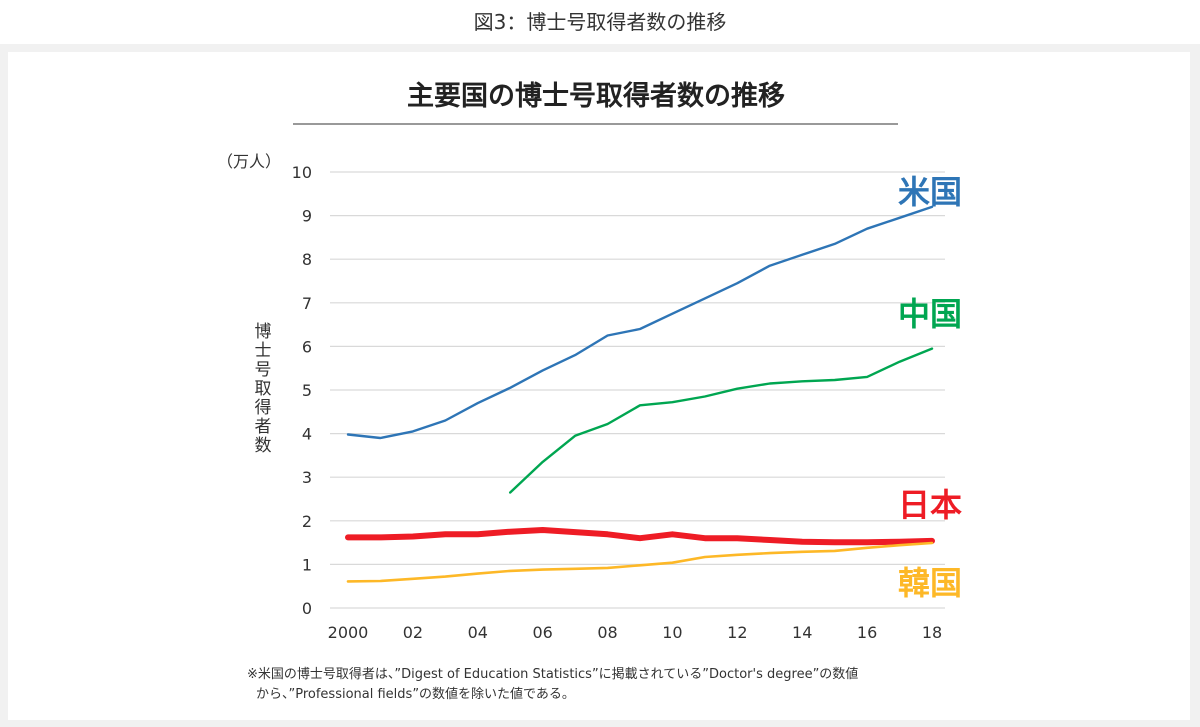 This screenshot has height=727, width=1200. Describe the element at coordinates (348, 632) in the screenshot. I see `x-tick-label: 2000` at that location.